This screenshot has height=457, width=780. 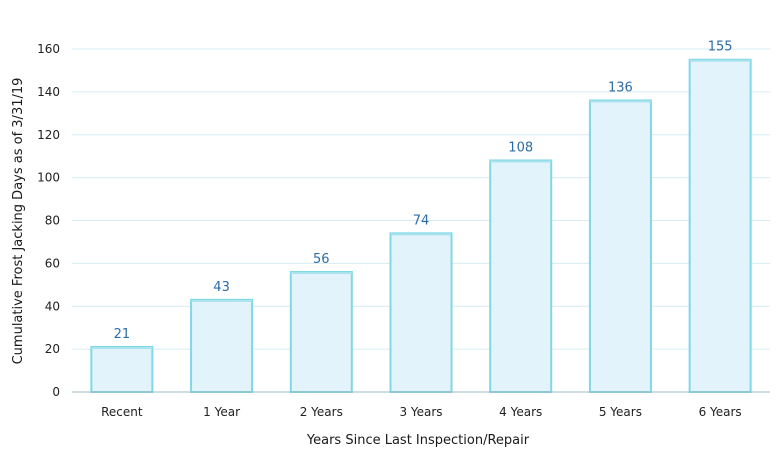 I want to click on y-tick-label: 140, so click(x=48, y=92).